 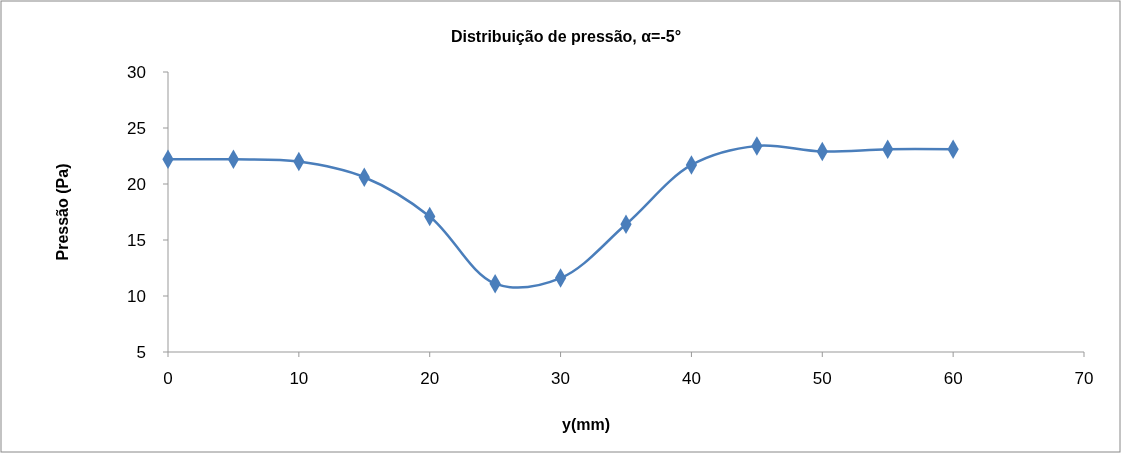 I want to click on y-tick-label: 5, so click(x=141, y=352).